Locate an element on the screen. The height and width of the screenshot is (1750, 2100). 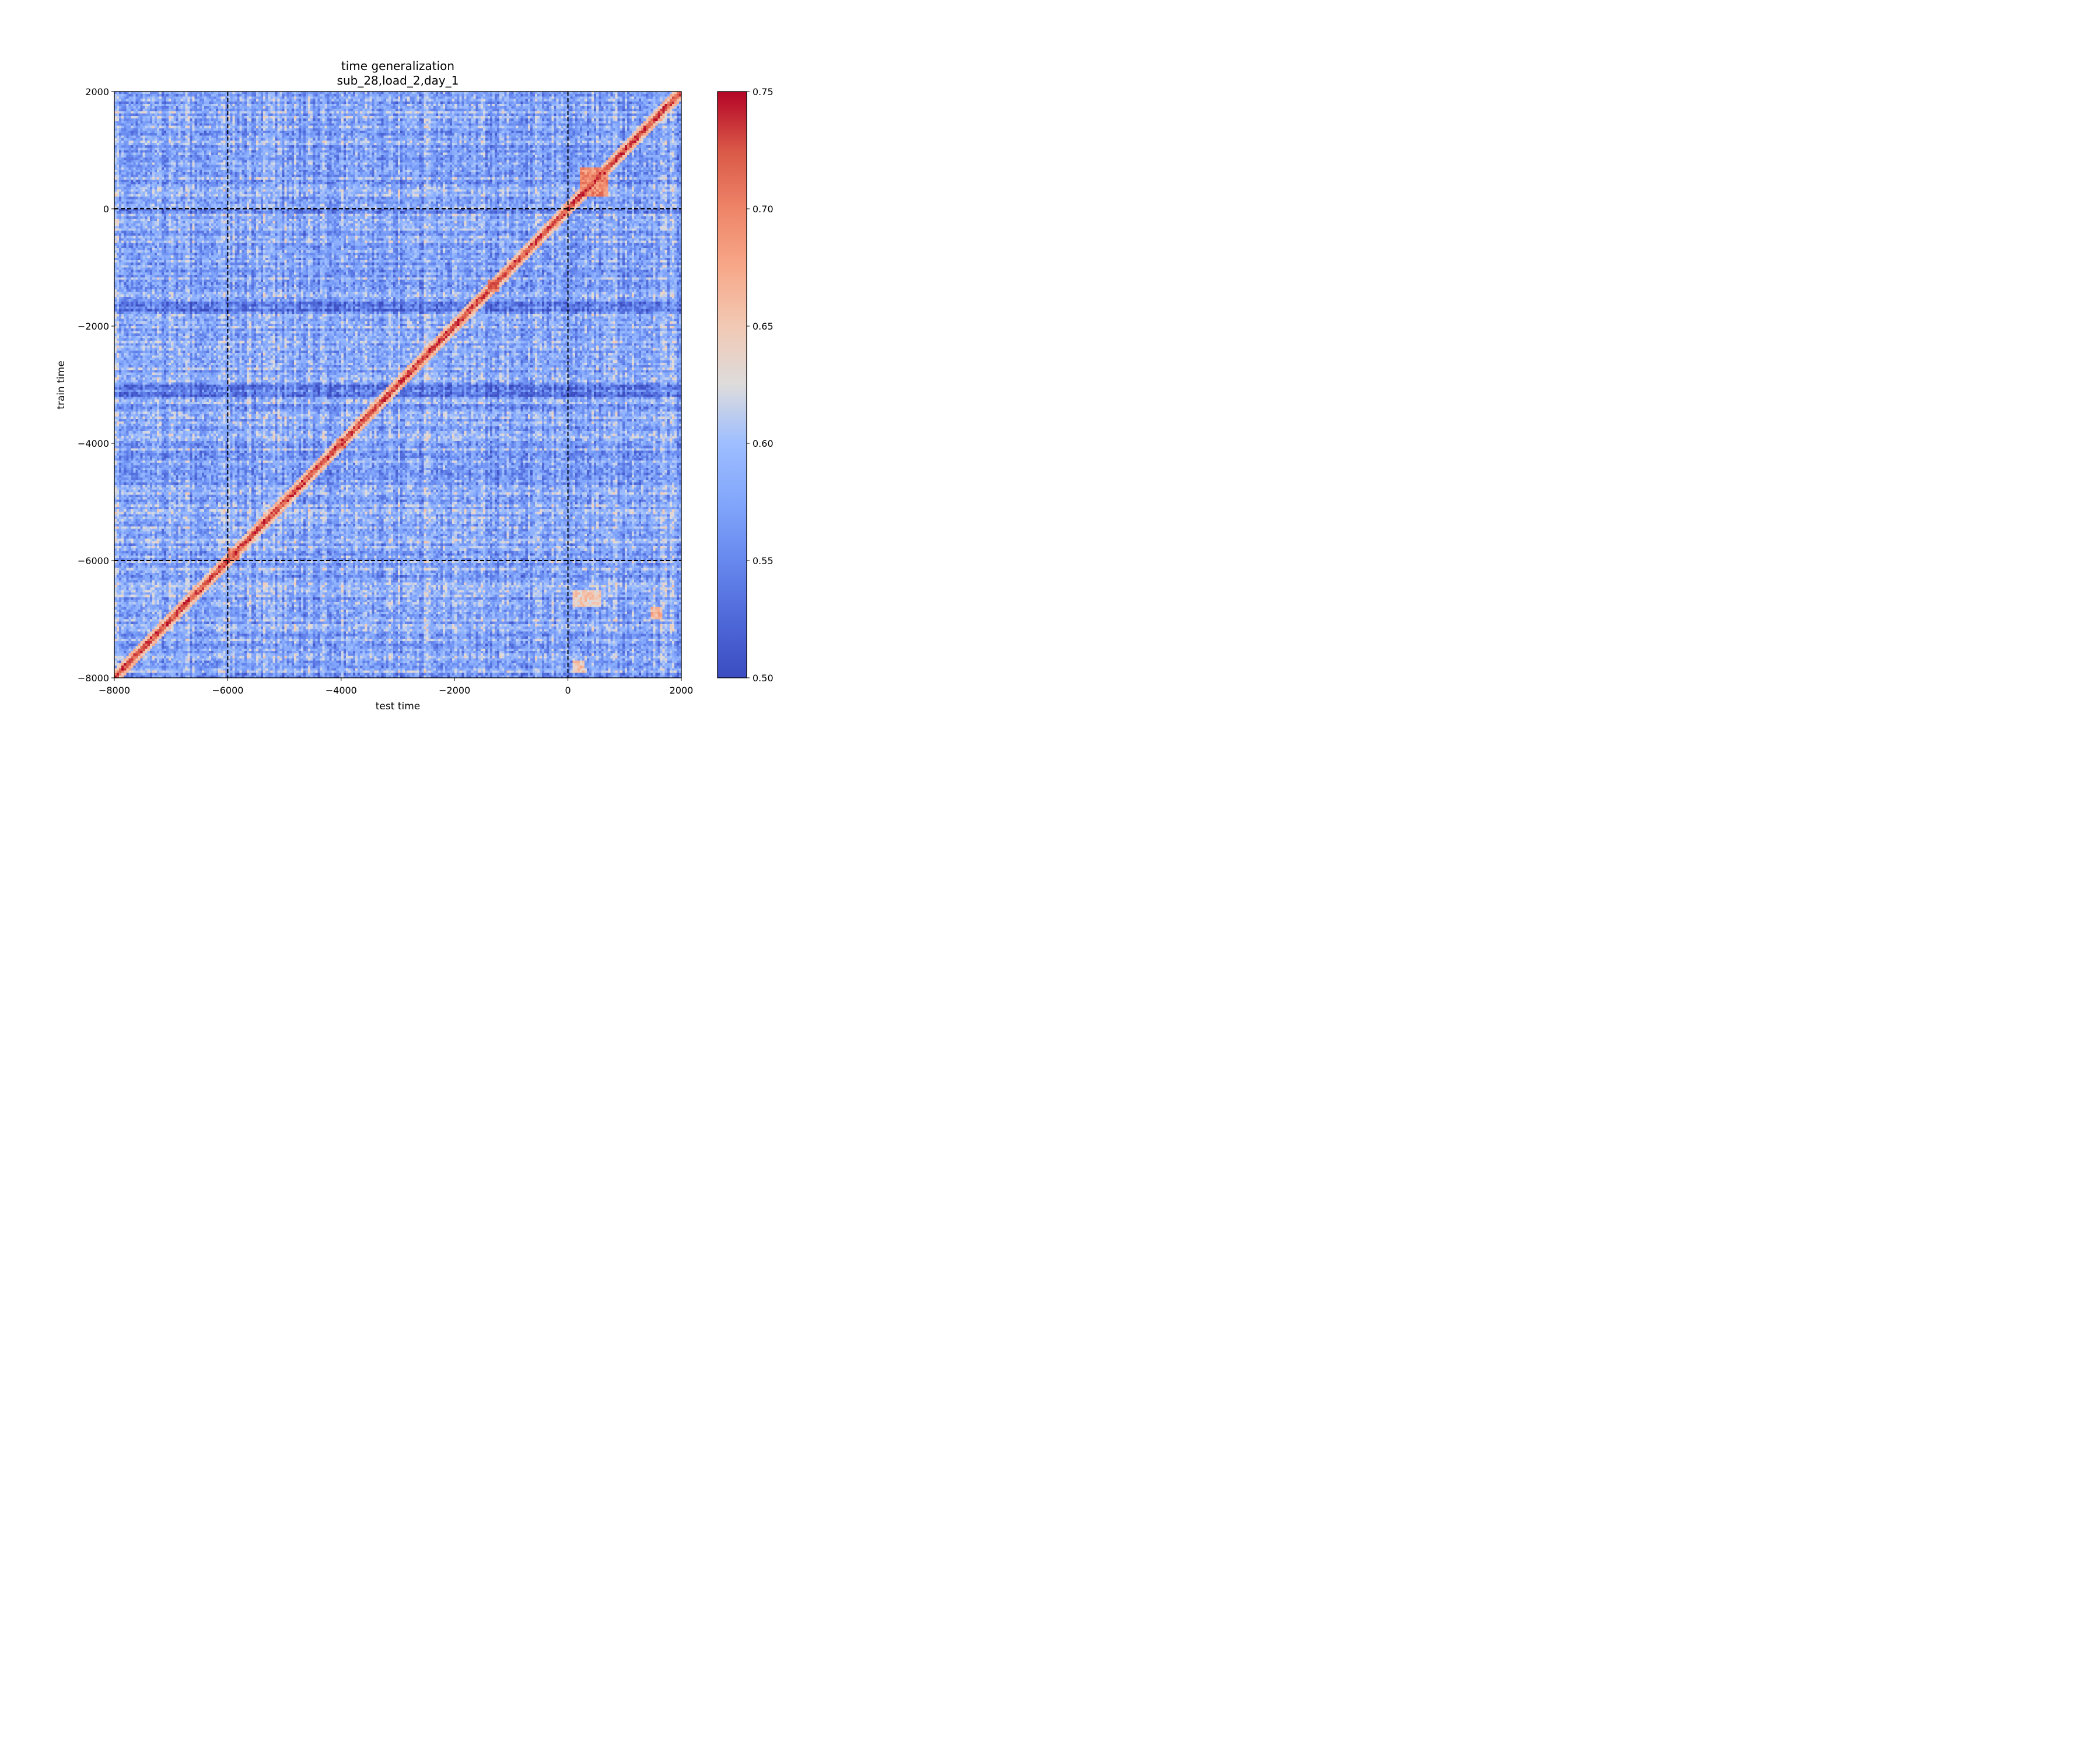
heatmap-cells is located at coordinates (398, 385).